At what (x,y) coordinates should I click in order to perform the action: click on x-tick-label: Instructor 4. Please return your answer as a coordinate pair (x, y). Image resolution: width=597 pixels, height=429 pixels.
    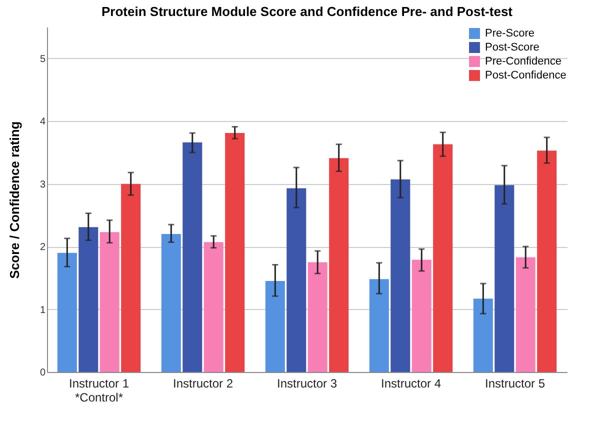
    Looking at the image, I should click on (411, 383).